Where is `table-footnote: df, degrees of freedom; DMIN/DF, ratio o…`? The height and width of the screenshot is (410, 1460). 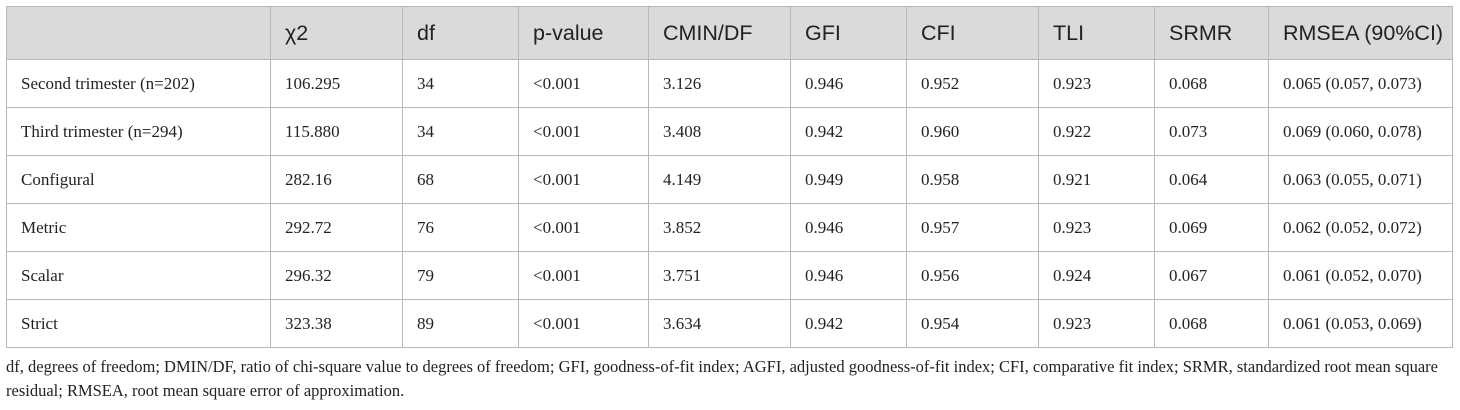
table-footnote: df, degrees of freedom; DMIN/DF, ratio o… is located at coordinates (722, 378).